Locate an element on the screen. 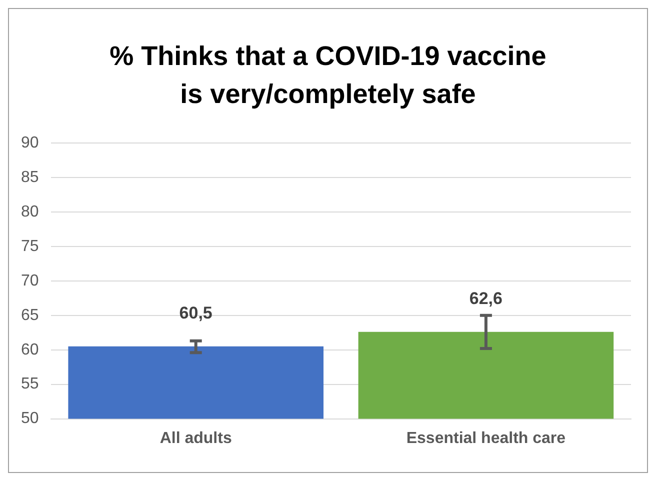 This screenshot has width=666, height=483. y-tick-label: 80 is located at coordinates (30, 211).